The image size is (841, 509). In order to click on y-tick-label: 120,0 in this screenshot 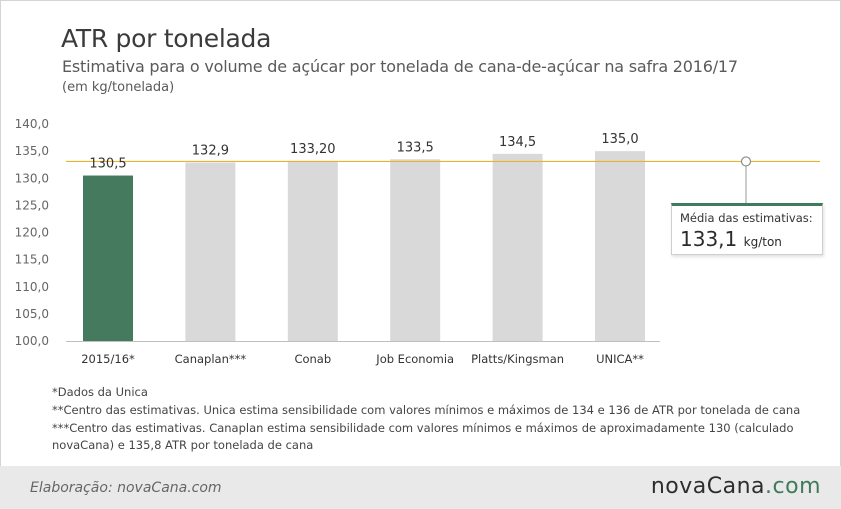, I will do `click(32, 233)`.